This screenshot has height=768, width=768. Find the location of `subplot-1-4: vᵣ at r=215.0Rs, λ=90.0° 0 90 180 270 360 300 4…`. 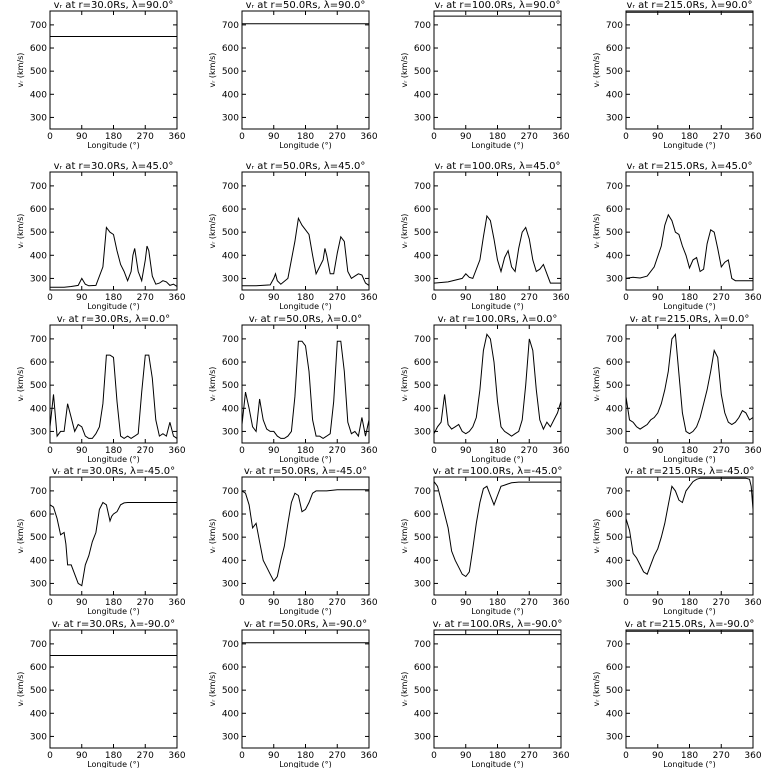

subplot-1-4: vᵣ at r=215.0Rs, λ=90.0° 0 90 180 270 360 300 4… is located at coordinates (677, 75).